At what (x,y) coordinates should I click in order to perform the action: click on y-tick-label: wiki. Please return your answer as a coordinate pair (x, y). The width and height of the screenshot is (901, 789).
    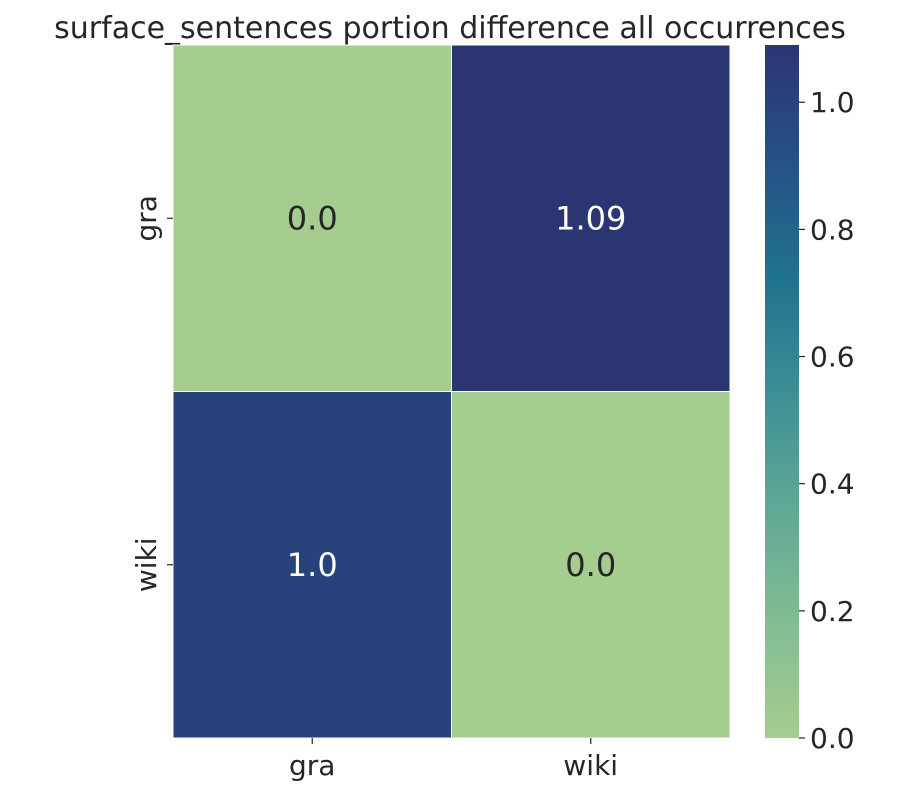
    Looking at the image, I should click on (146, 564).